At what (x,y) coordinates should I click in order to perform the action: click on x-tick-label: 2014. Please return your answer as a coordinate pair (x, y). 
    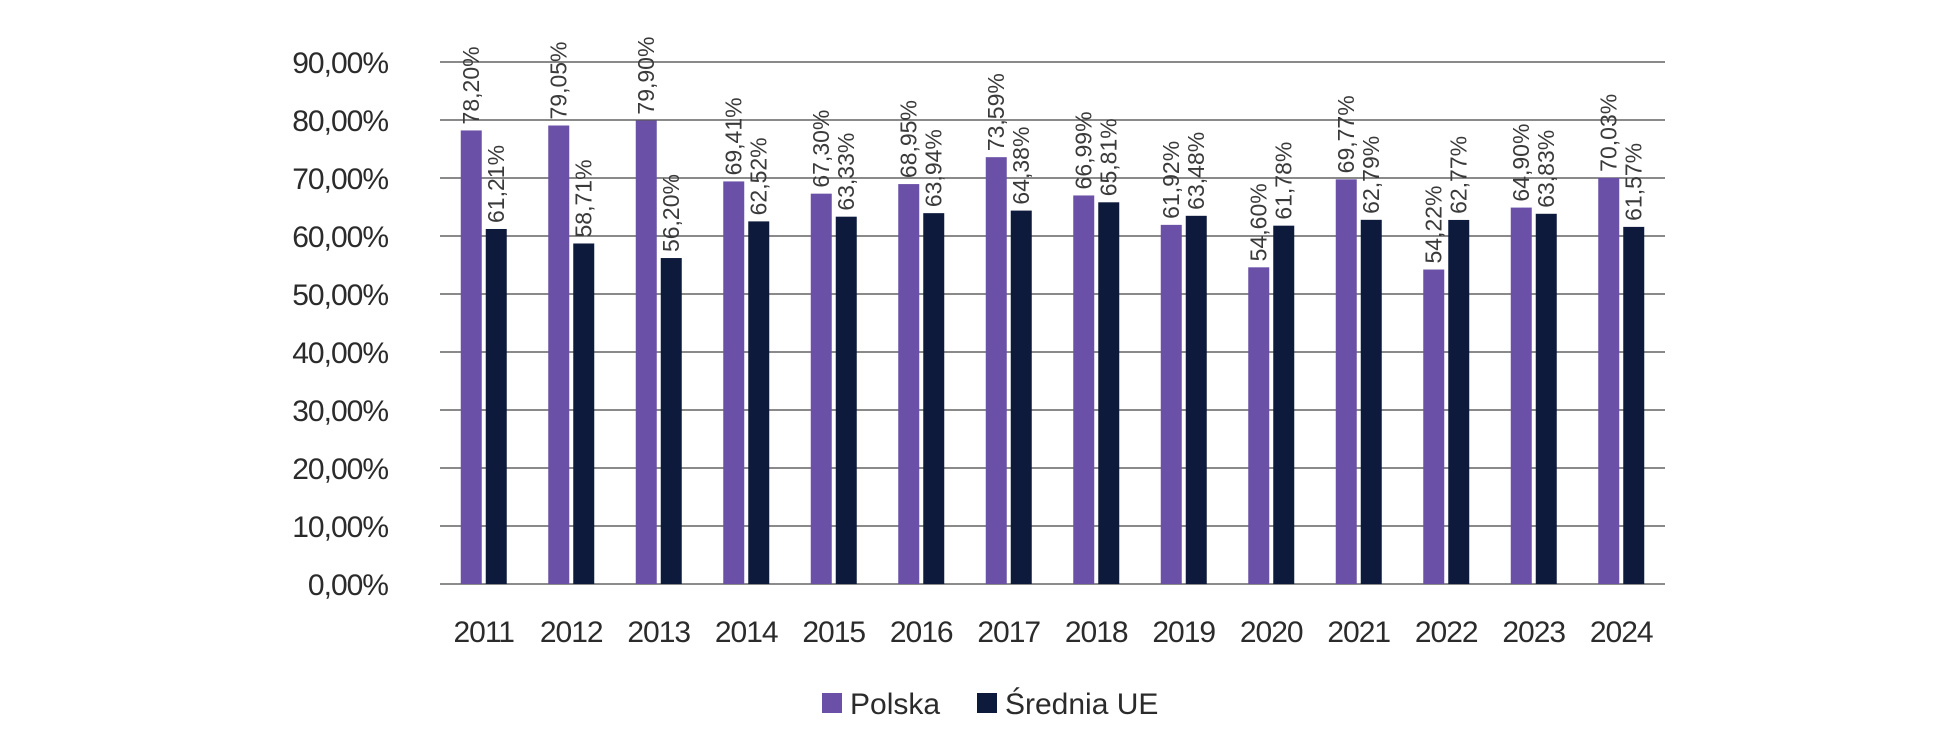
    Looking at the image, I should click on (746, 632).